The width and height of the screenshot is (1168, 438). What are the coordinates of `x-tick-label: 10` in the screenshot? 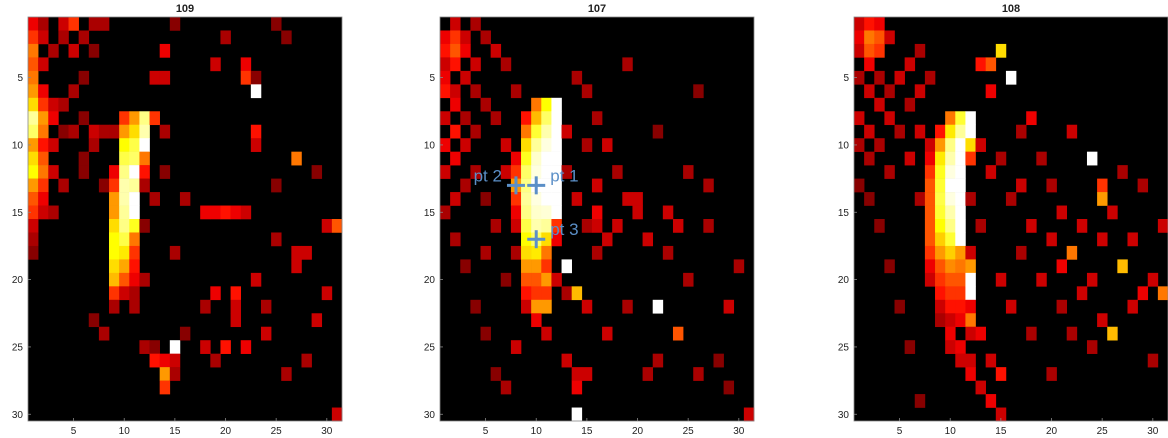 It's located at (537, 431).